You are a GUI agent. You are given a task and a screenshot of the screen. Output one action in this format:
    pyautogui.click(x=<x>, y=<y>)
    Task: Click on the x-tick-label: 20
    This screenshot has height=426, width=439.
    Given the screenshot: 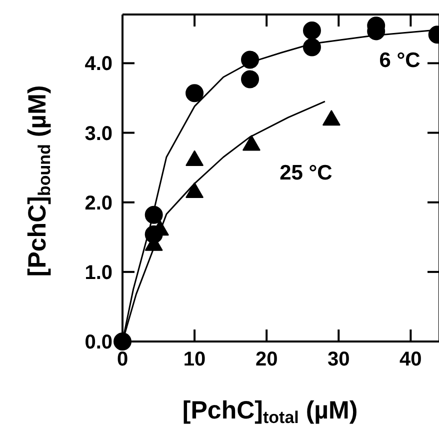 What is the action you would take?
    pyautogui.click(x=266, y=359)
    